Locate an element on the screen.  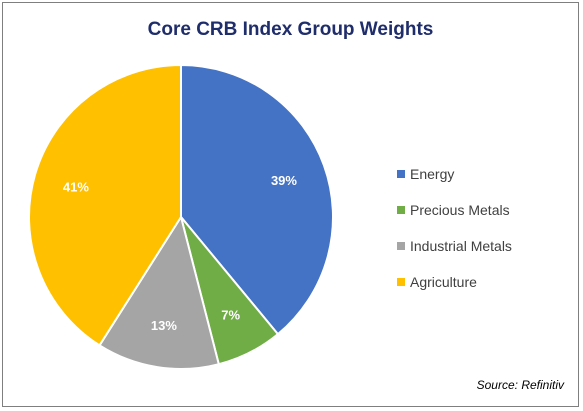
slice-label-precious-metals: 7% is located at coordinates (230, 315).